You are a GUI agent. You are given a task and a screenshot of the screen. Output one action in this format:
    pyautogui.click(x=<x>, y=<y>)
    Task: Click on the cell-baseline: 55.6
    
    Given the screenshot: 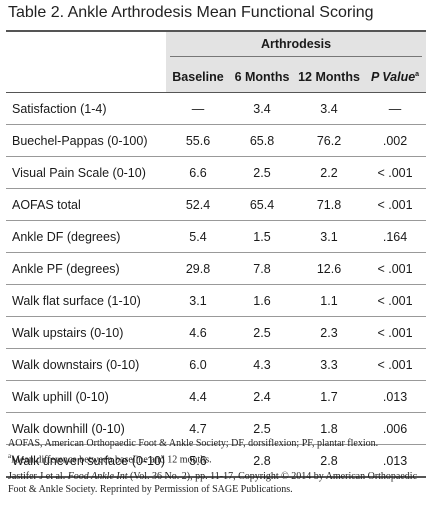 What is the action you would take?
    pyautogui.click(x=198, y=140)
    